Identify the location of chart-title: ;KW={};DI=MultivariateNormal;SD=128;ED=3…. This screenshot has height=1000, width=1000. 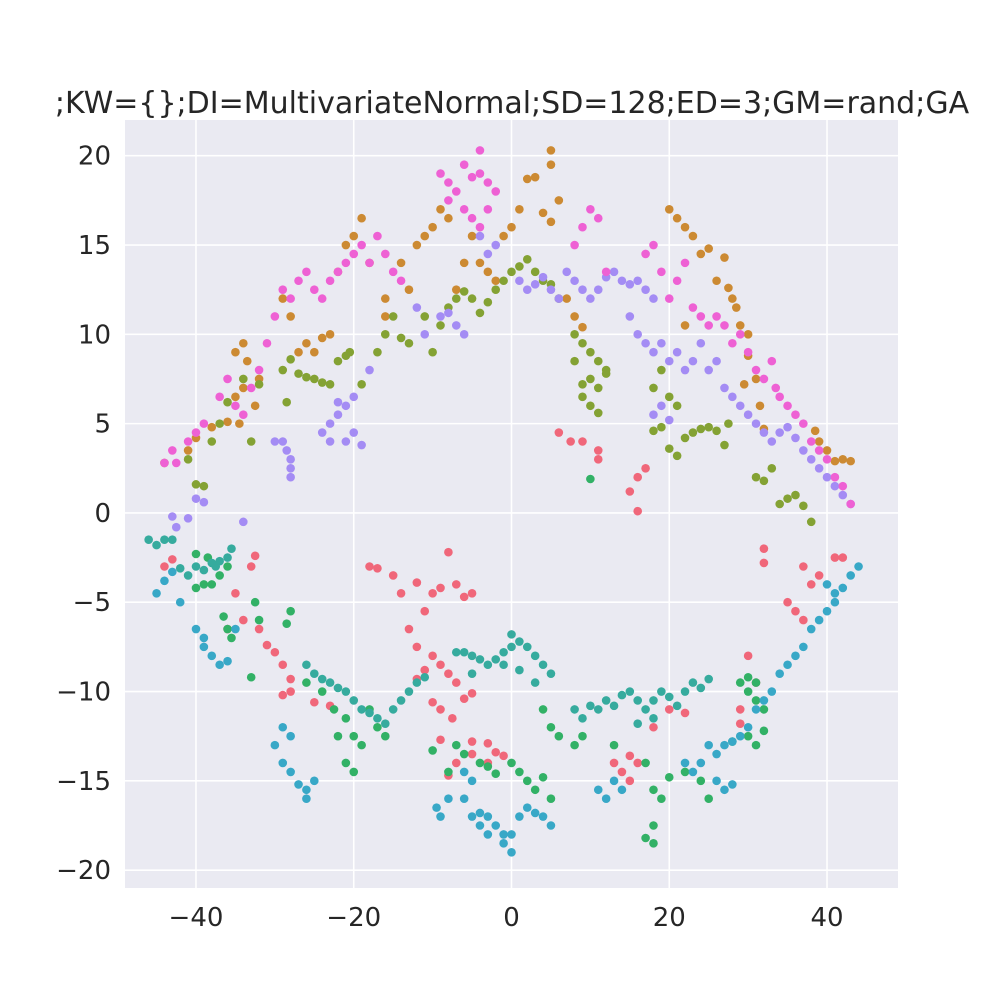
(512, 103).